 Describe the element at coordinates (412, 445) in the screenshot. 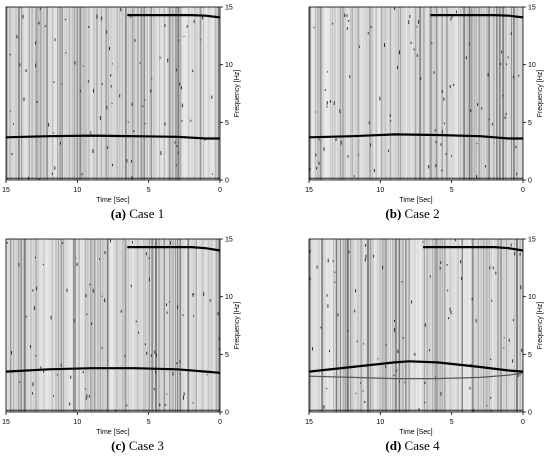

I see `caption-d: (d) Case 4` at that location.